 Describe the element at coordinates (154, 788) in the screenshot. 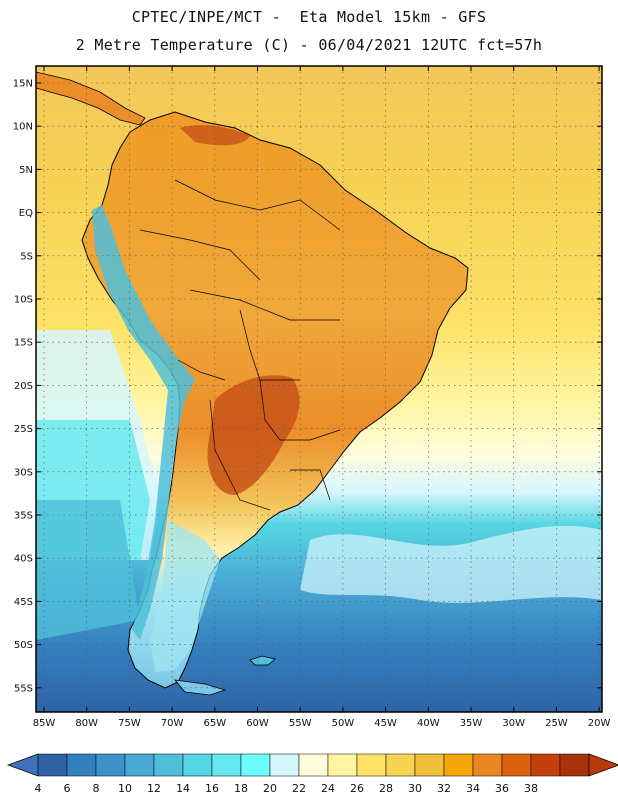

I see `colorbar-label: 12` at that location.